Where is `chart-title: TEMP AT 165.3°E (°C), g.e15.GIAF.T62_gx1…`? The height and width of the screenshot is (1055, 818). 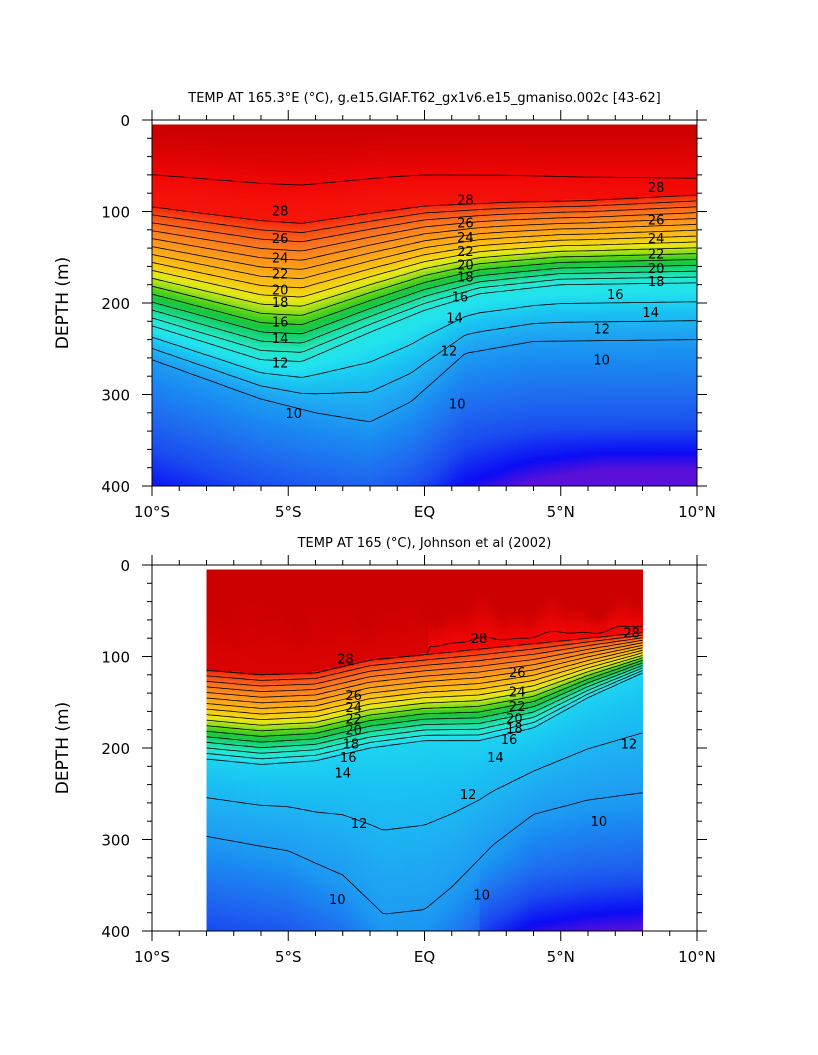
chart-title: TEMP AT 165.3°E (°C), g.e15.GIAF.T62_gx1… is located at coordinates (423, 98).